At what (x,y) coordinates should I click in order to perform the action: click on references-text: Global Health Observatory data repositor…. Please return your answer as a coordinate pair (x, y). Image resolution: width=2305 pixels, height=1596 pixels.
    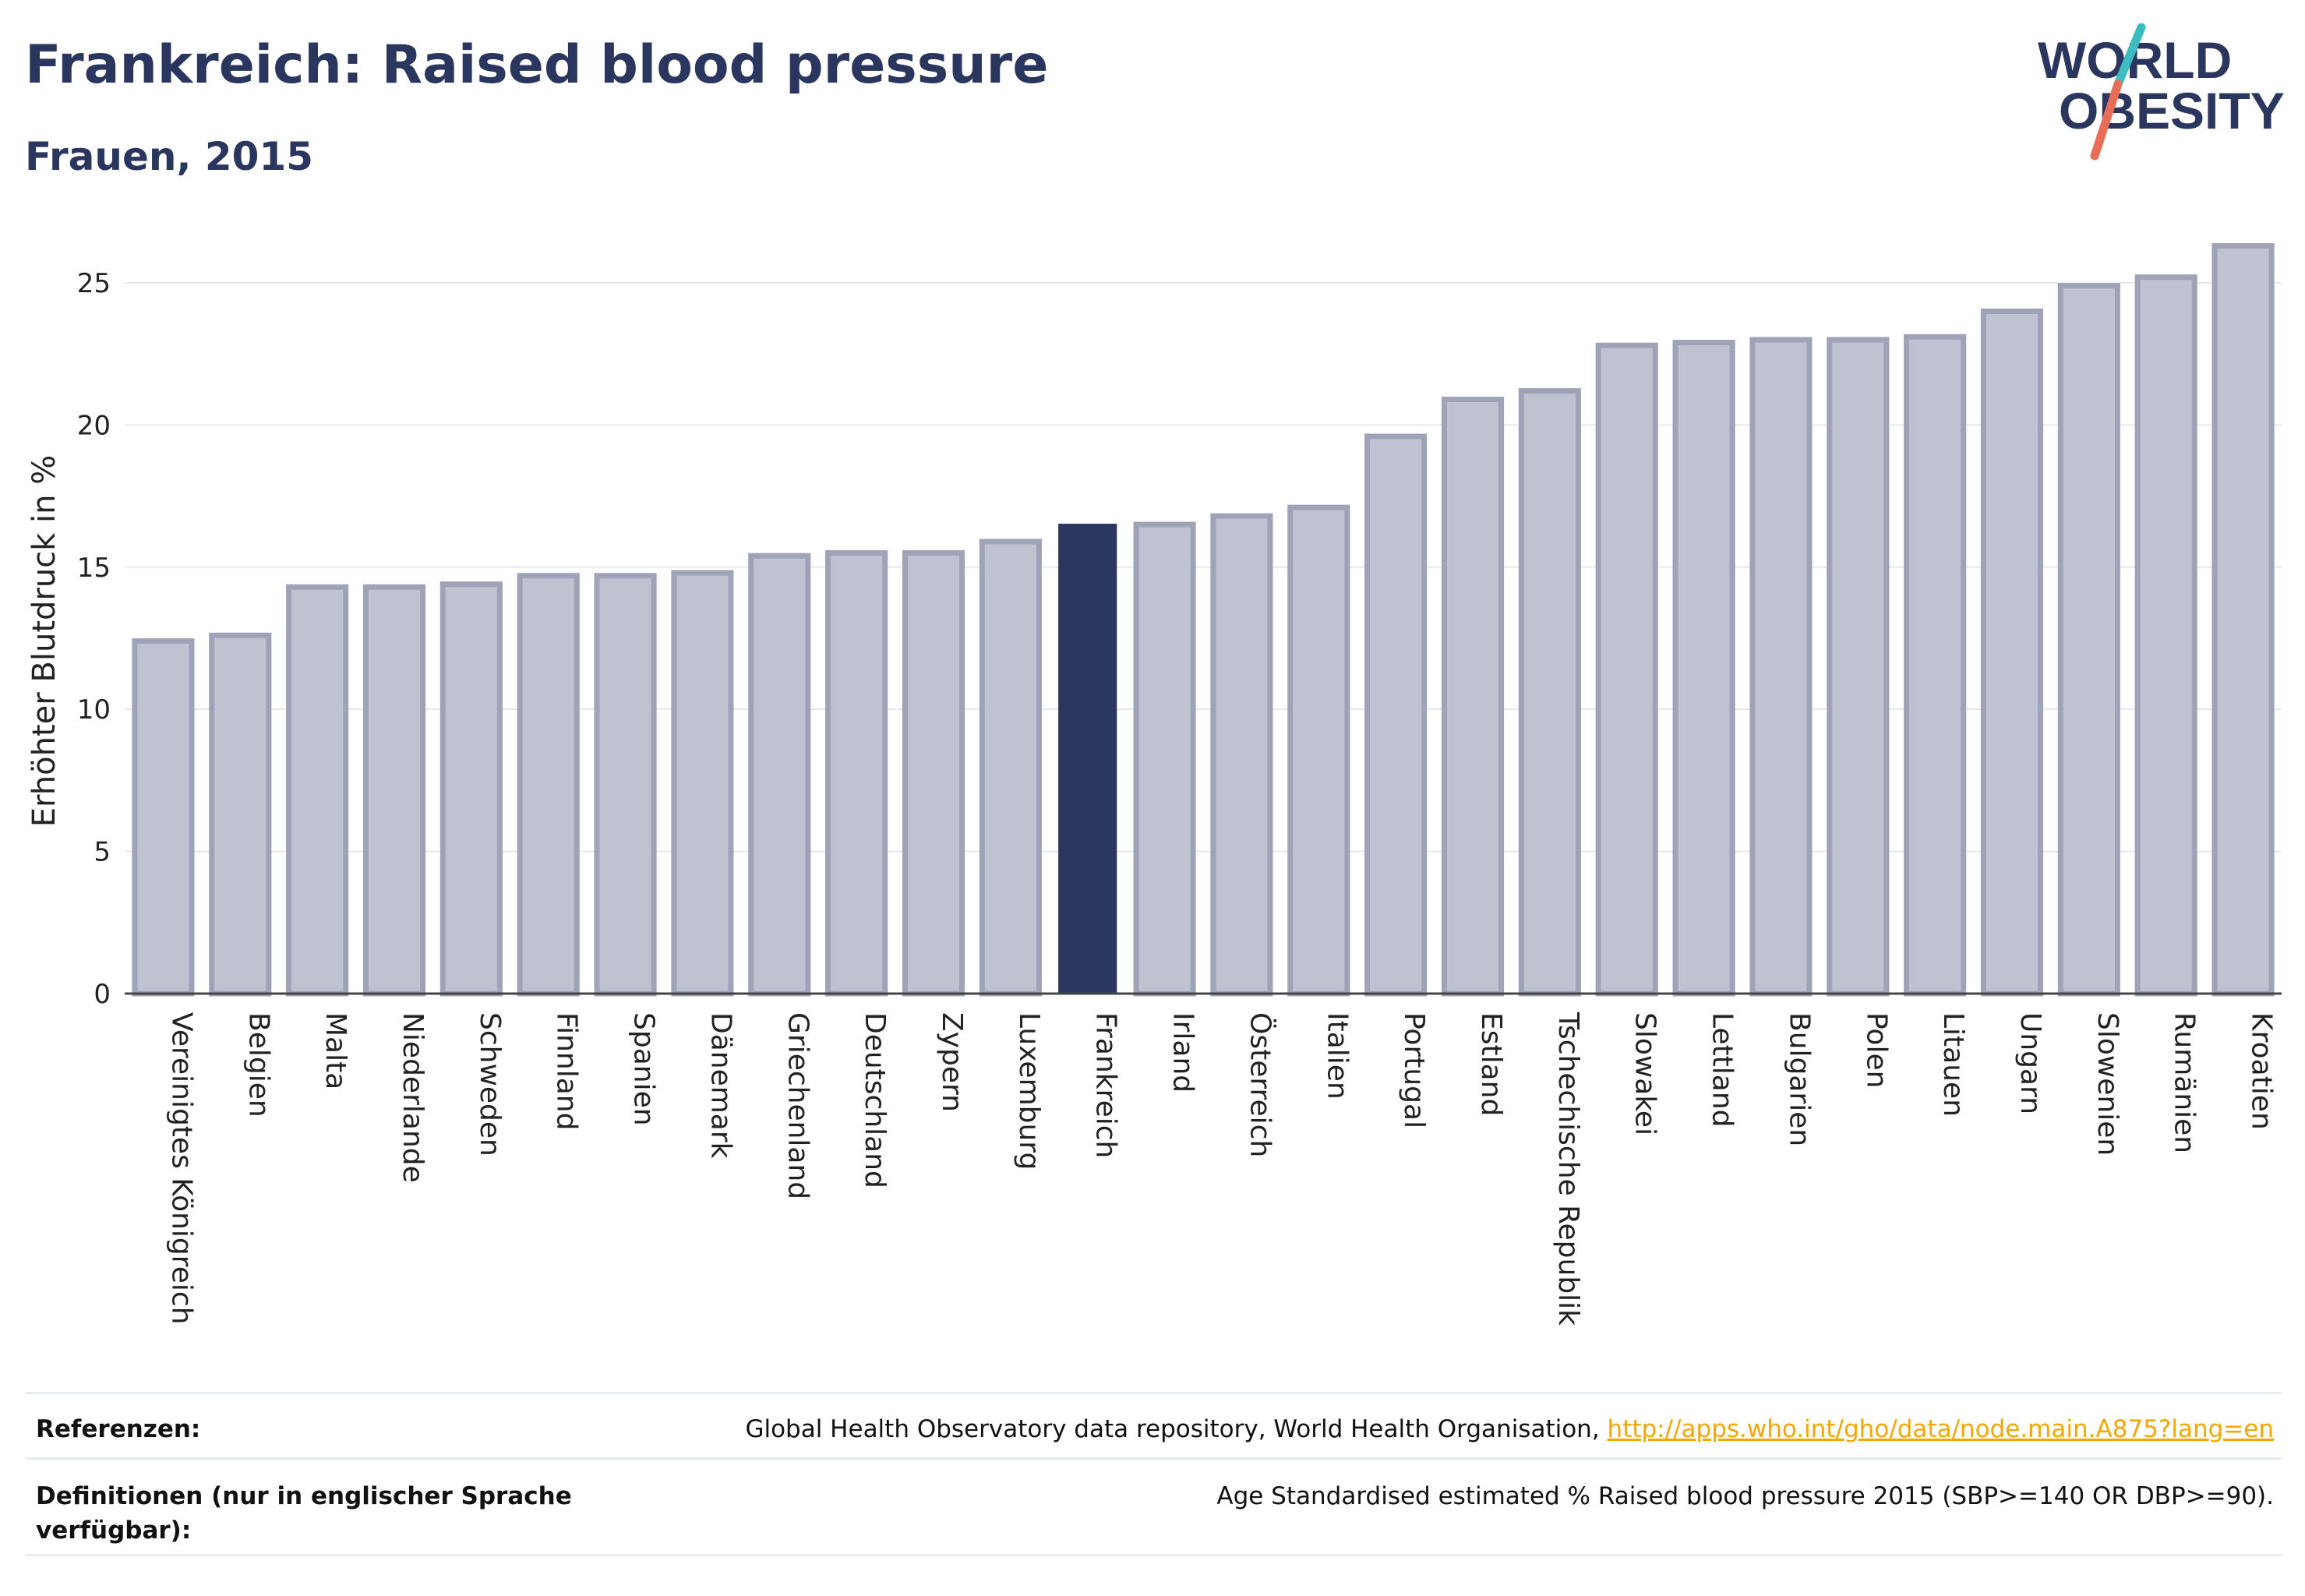
    Looking at the image, I should click on (1509, 1429).